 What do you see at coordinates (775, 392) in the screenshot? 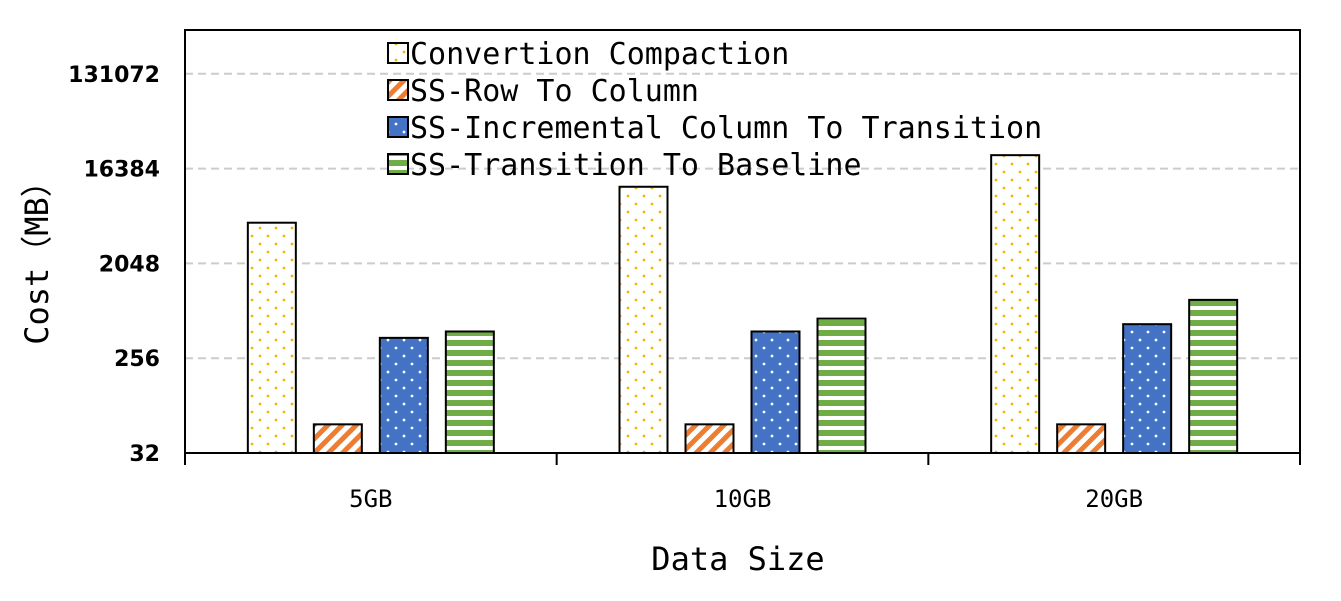
I see `bar-ss-incremental-column-to-transition-10gb` at bounding box center [775, 392].